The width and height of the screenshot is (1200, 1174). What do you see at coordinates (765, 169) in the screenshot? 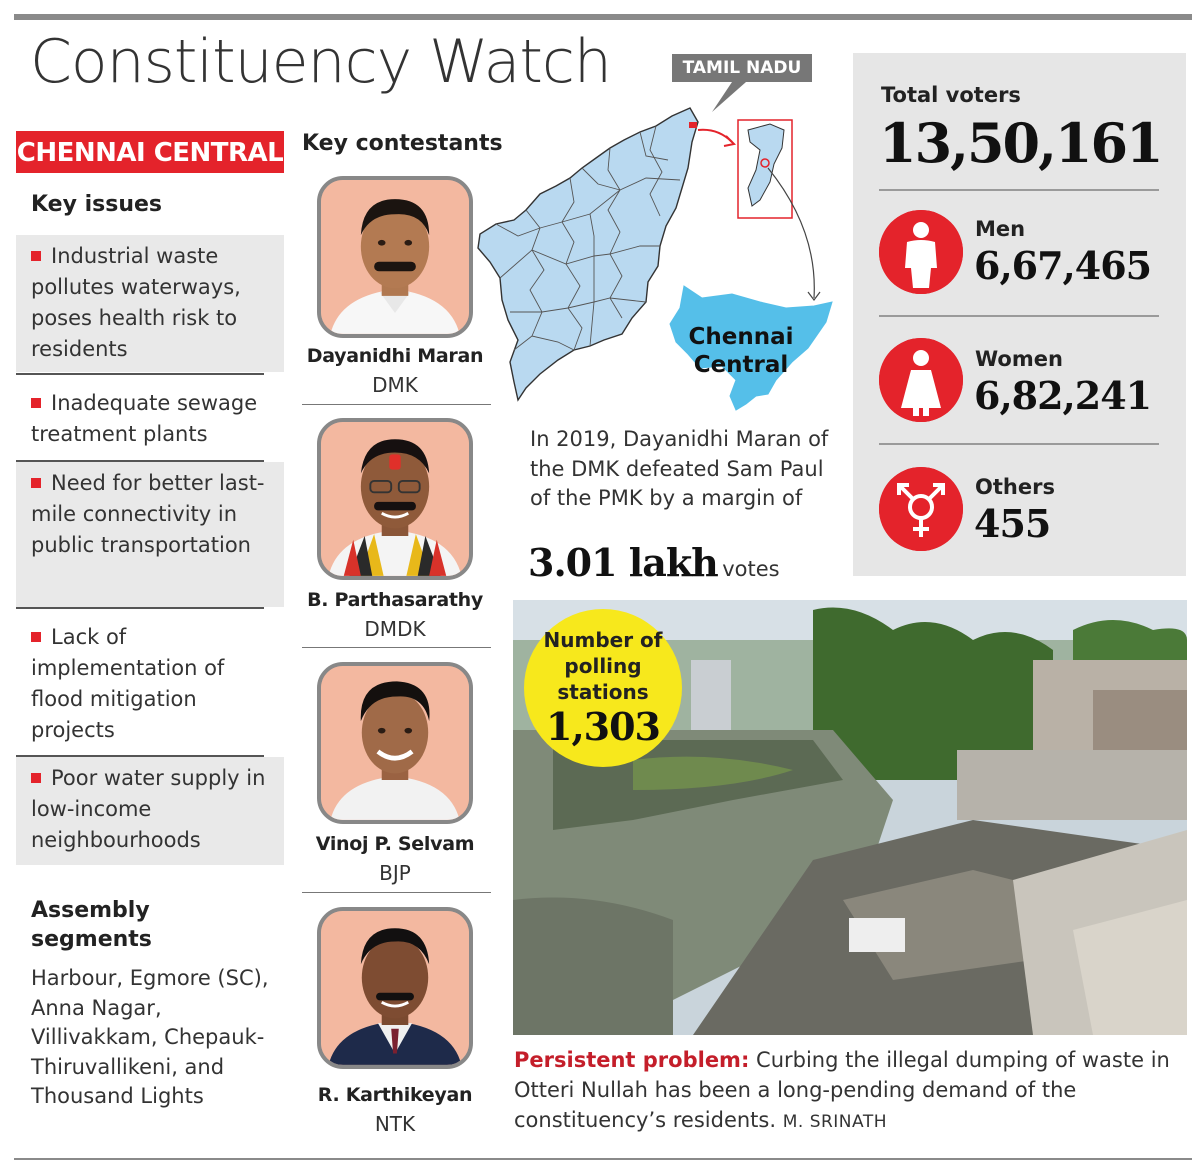
I see `inset-box` at bounding box center [765, 169].